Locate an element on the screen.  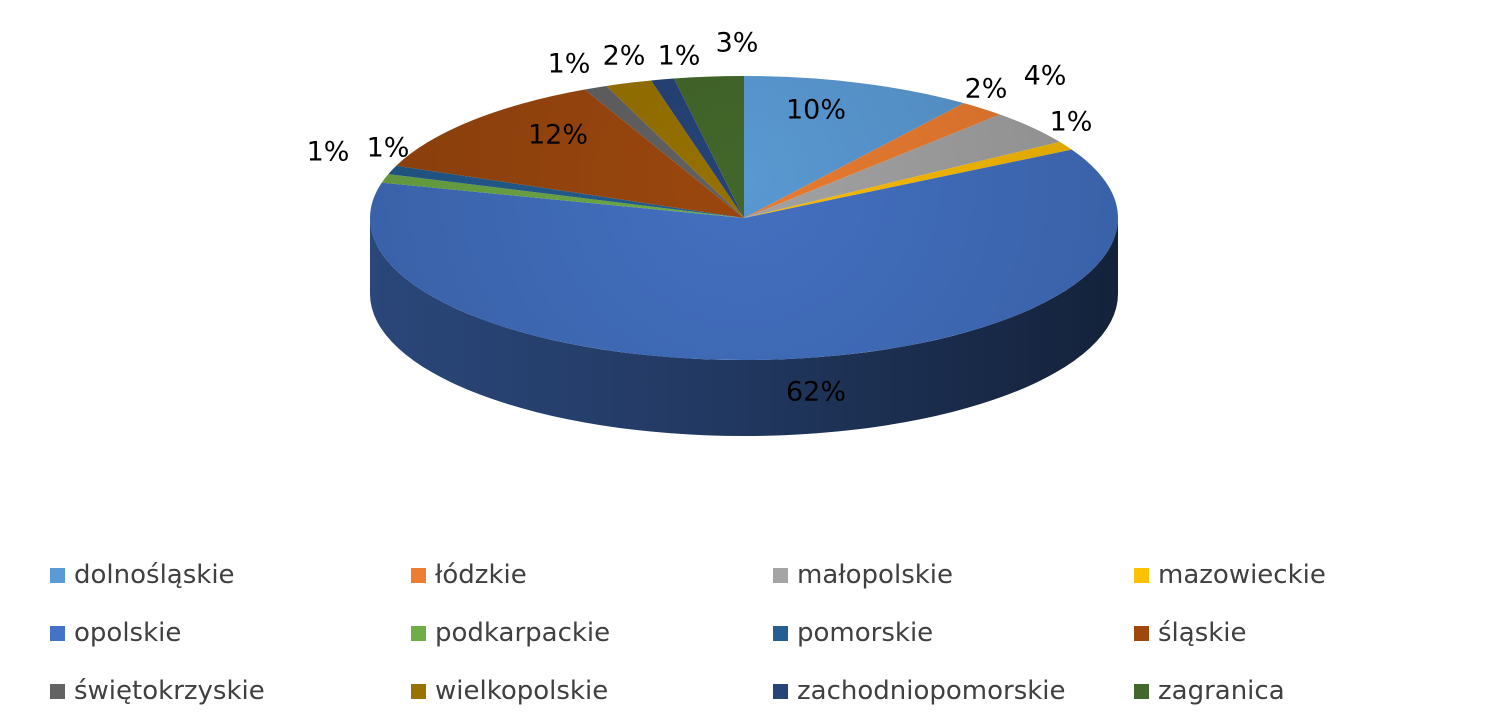
legend-label: śląskie is located at coordinates (1202, 633).